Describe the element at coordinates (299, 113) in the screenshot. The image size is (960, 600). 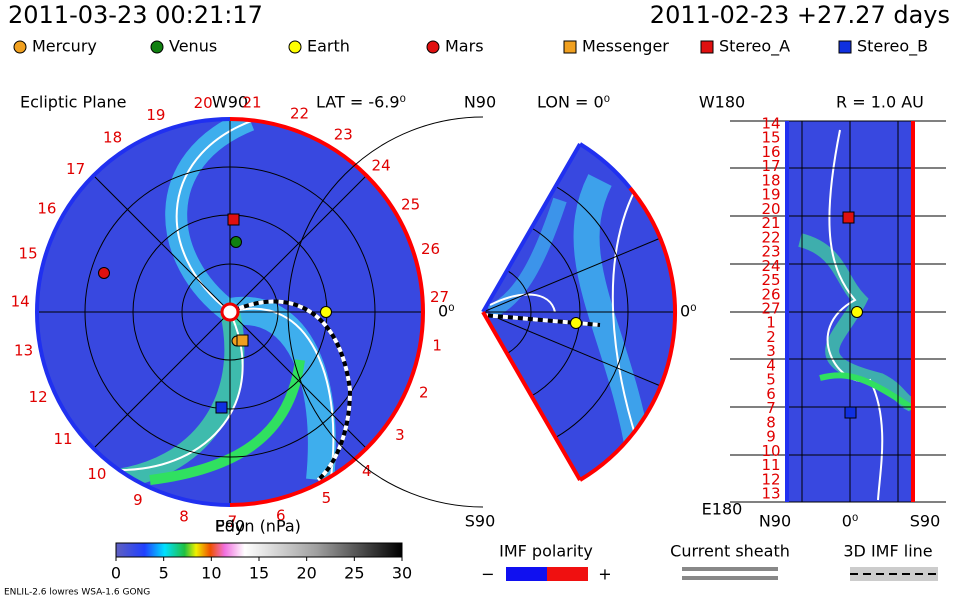
I see `longitude-label: 22` at that location.